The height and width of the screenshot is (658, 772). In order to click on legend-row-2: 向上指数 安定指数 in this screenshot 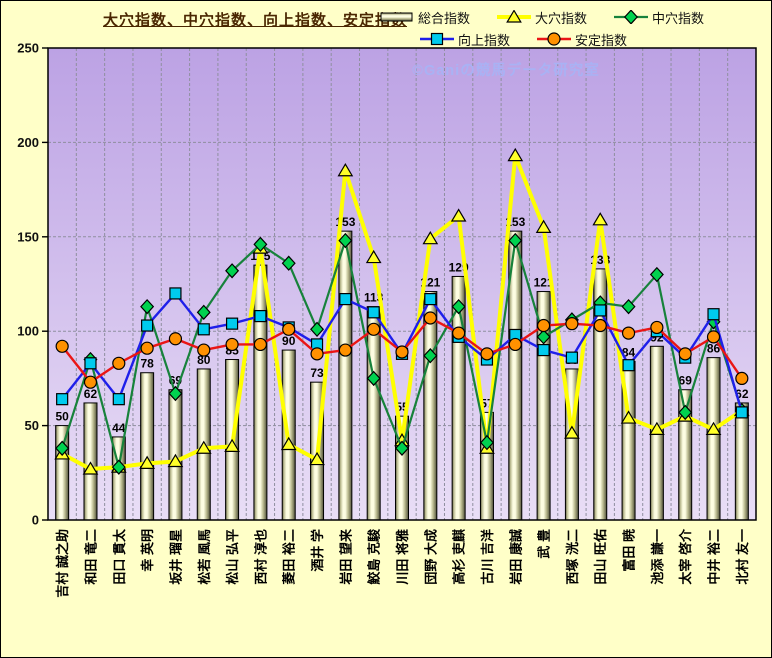, I will do `click(561, 39)`.